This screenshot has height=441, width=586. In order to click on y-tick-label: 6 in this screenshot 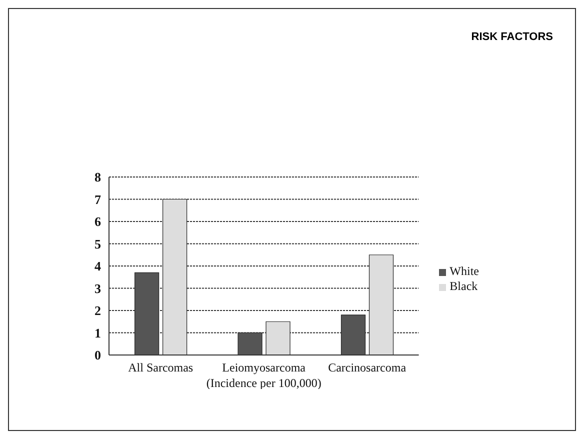, I will do `click(98, 222)`.